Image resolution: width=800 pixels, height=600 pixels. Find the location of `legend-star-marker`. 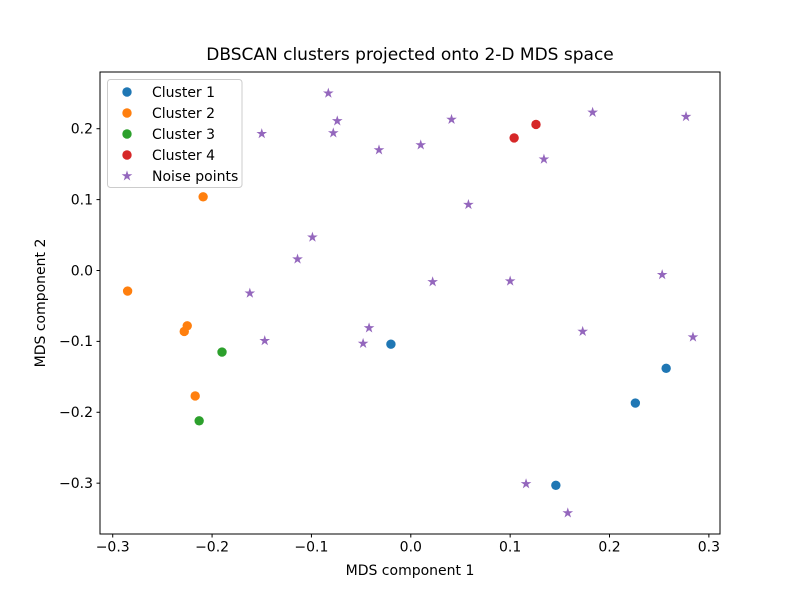

legend-star-marker is located at coordinates (127, 175).